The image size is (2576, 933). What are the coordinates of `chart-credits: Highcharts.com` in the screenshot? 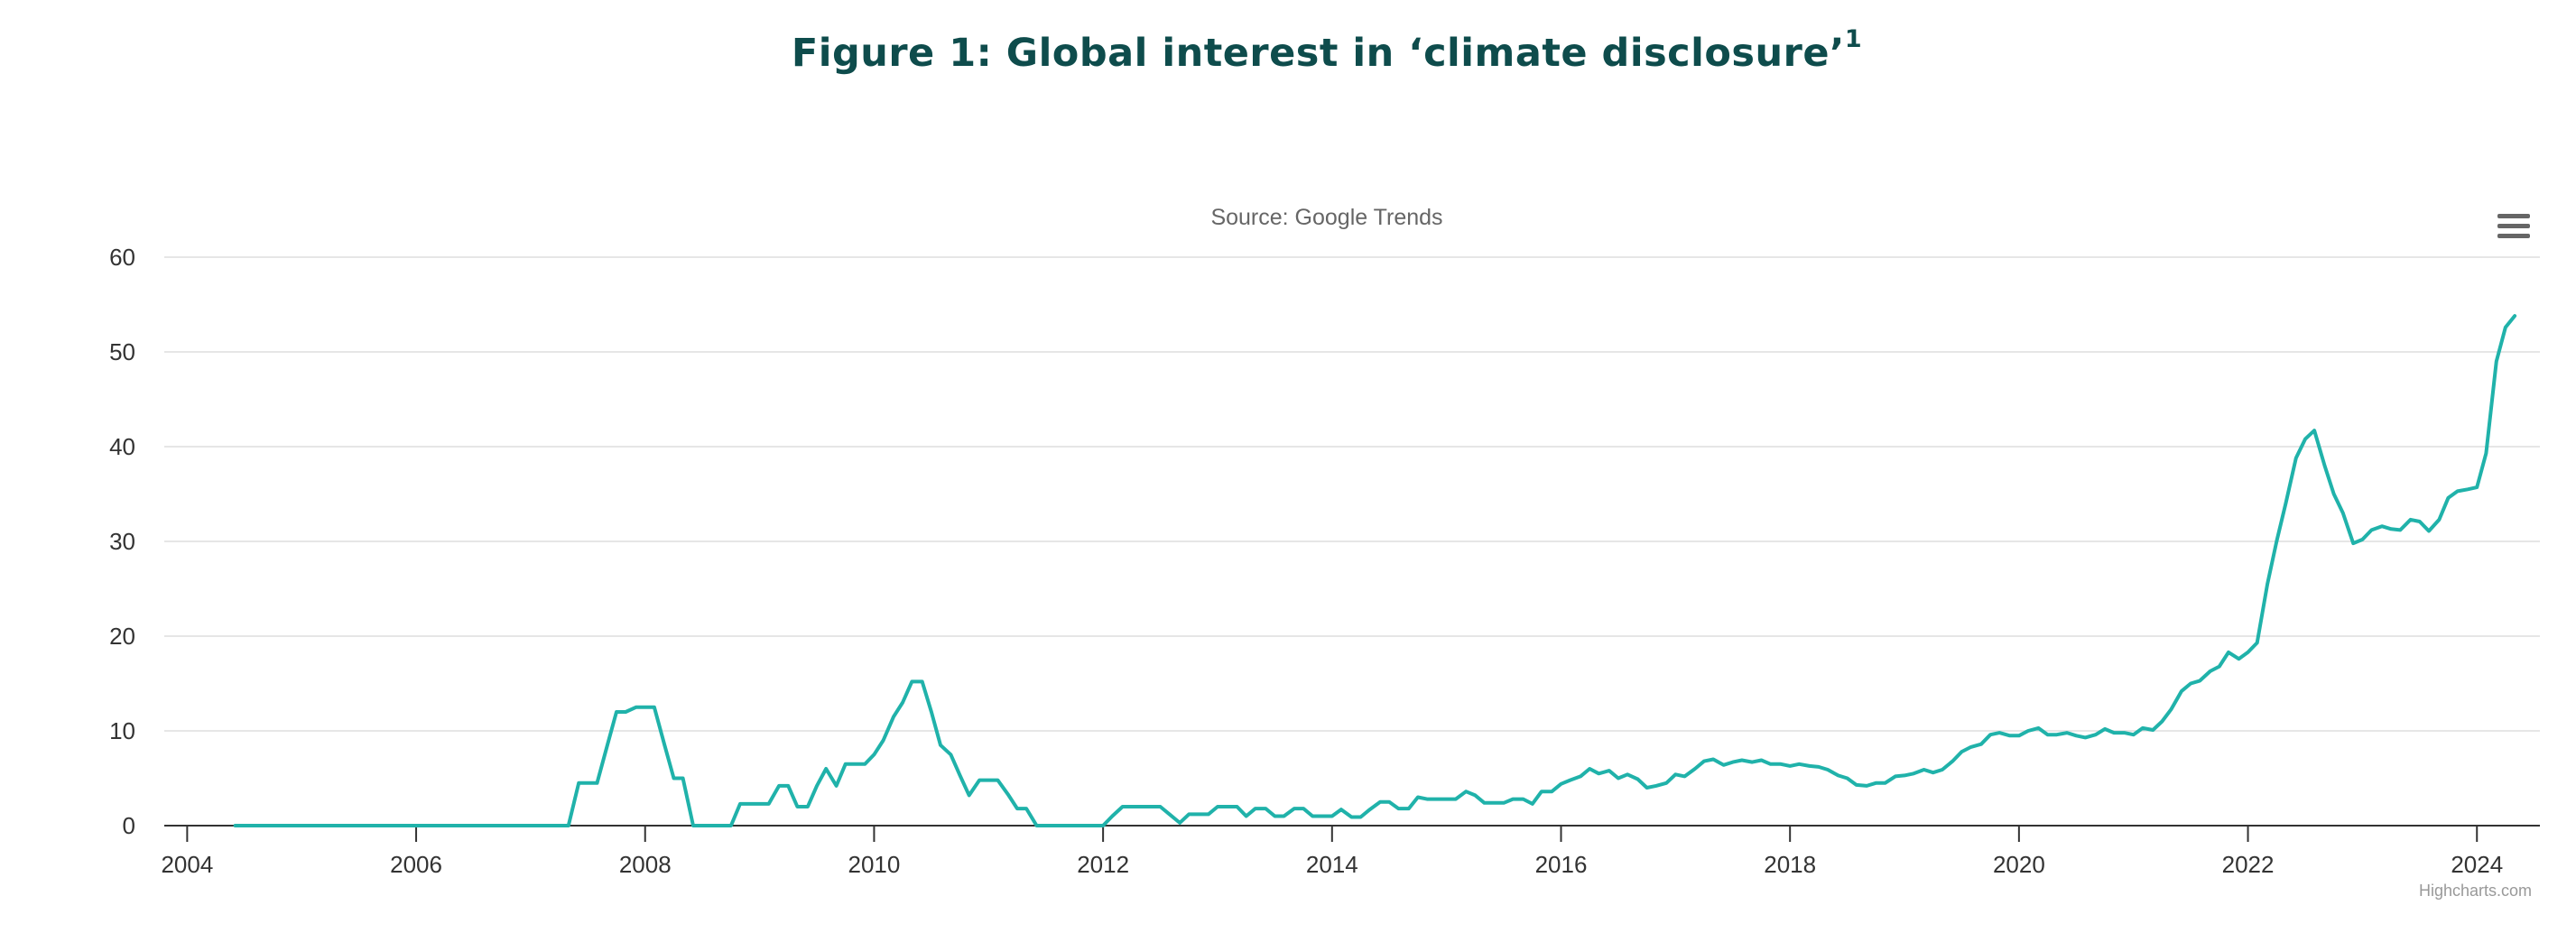 It's located at (2476, 891).